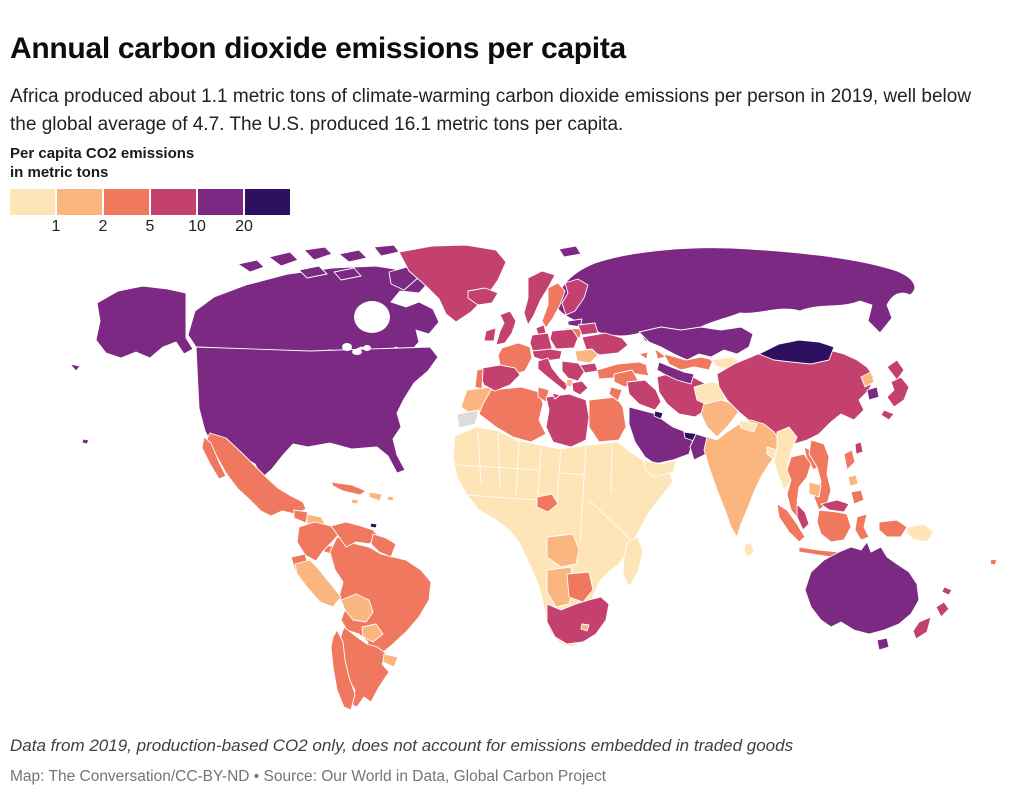  Describe the element at coordinates (85, 441) in the screenshot. I see `hawaii` at that location.